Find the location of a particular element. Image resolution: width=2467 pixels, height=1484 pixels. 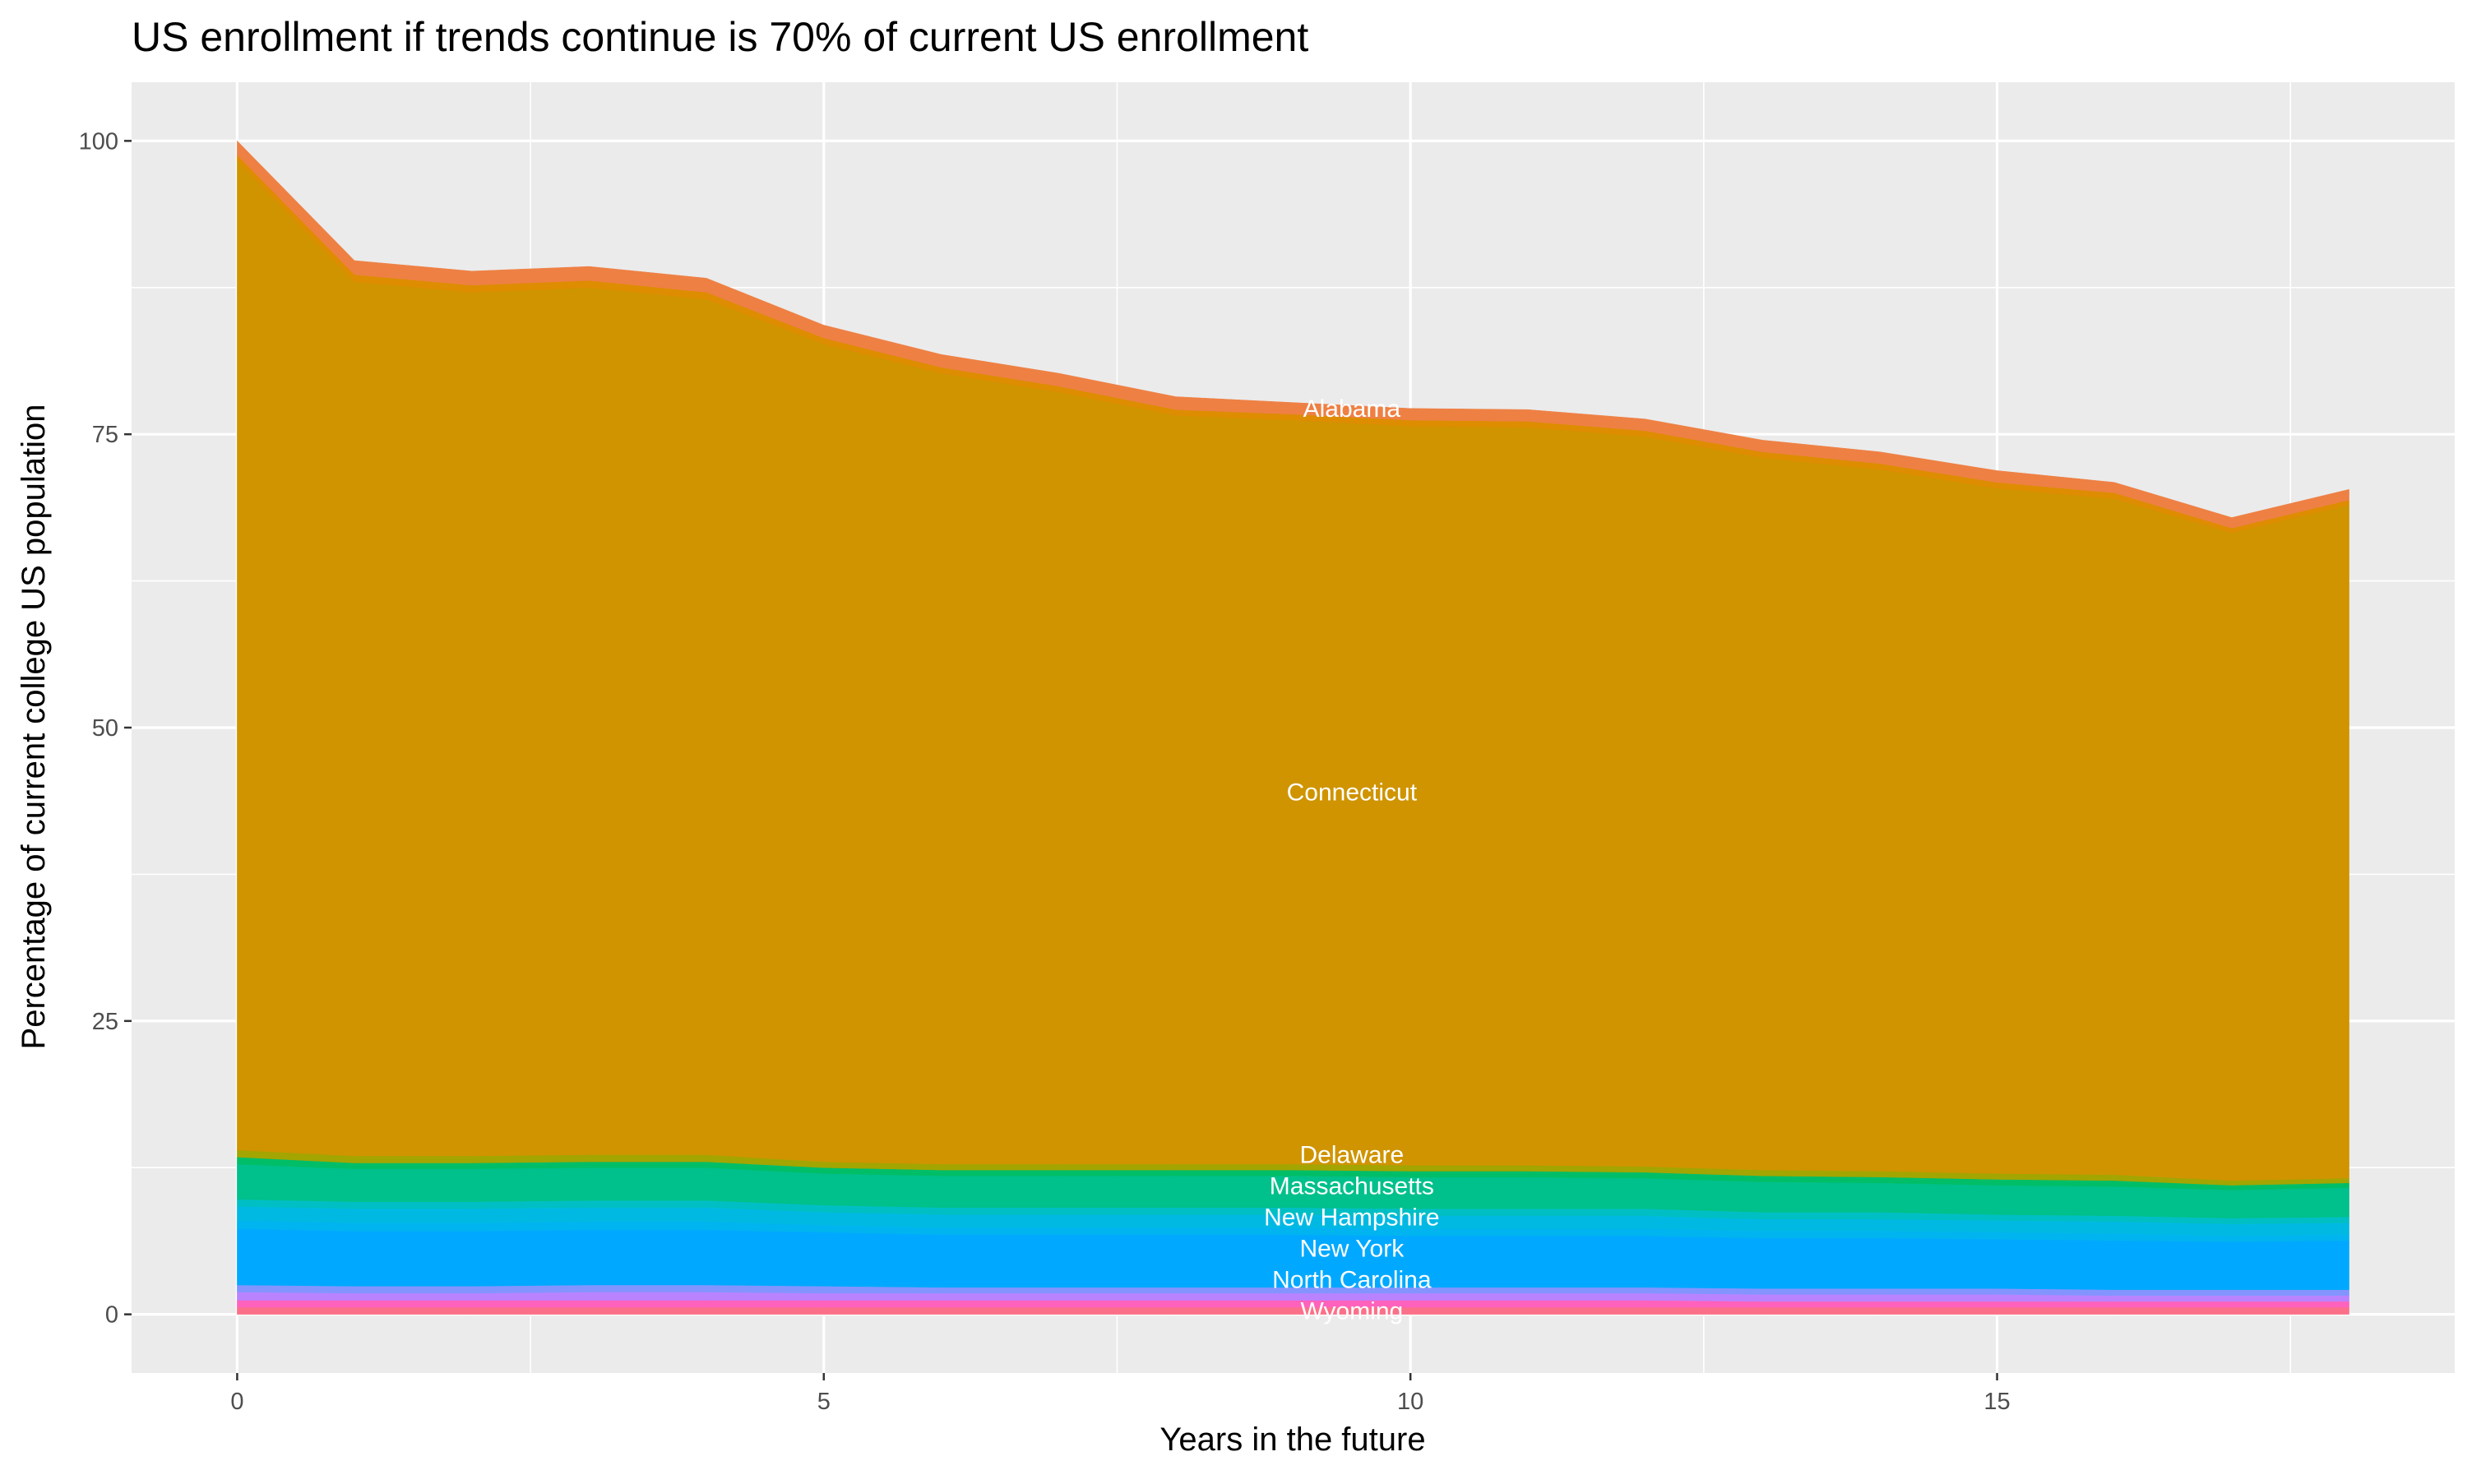

x-tick-label: 0 is located at coordinates (236, 1402).